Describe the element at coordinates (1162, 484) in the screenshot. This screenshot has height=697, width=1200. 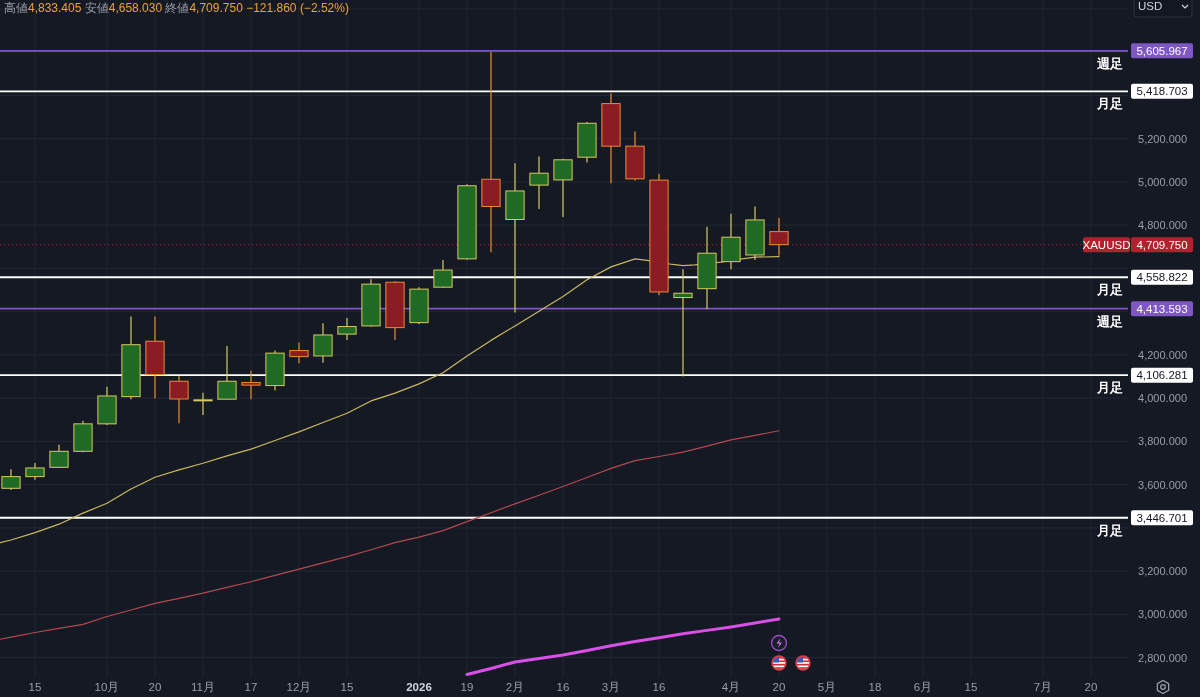
I see `y-tick-label: 3,600.000` at that location.